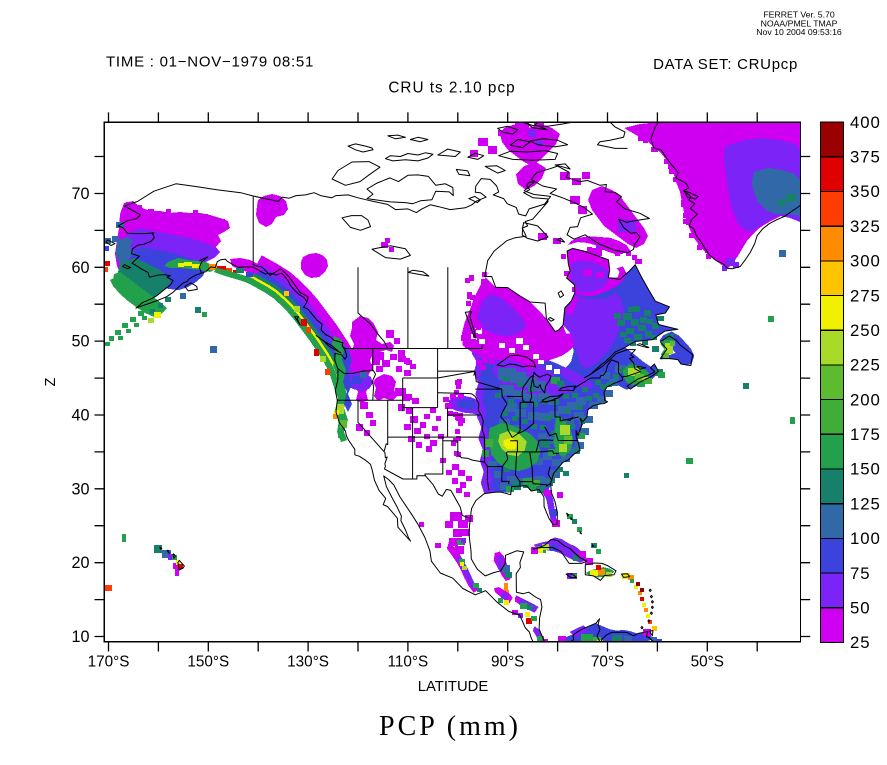 This screenshot has width=887, height=765. What do you see at coordinates (453, 687) in the screenshot?
I see `svg-text: LATITUDE` at bounding box center [453, 687].